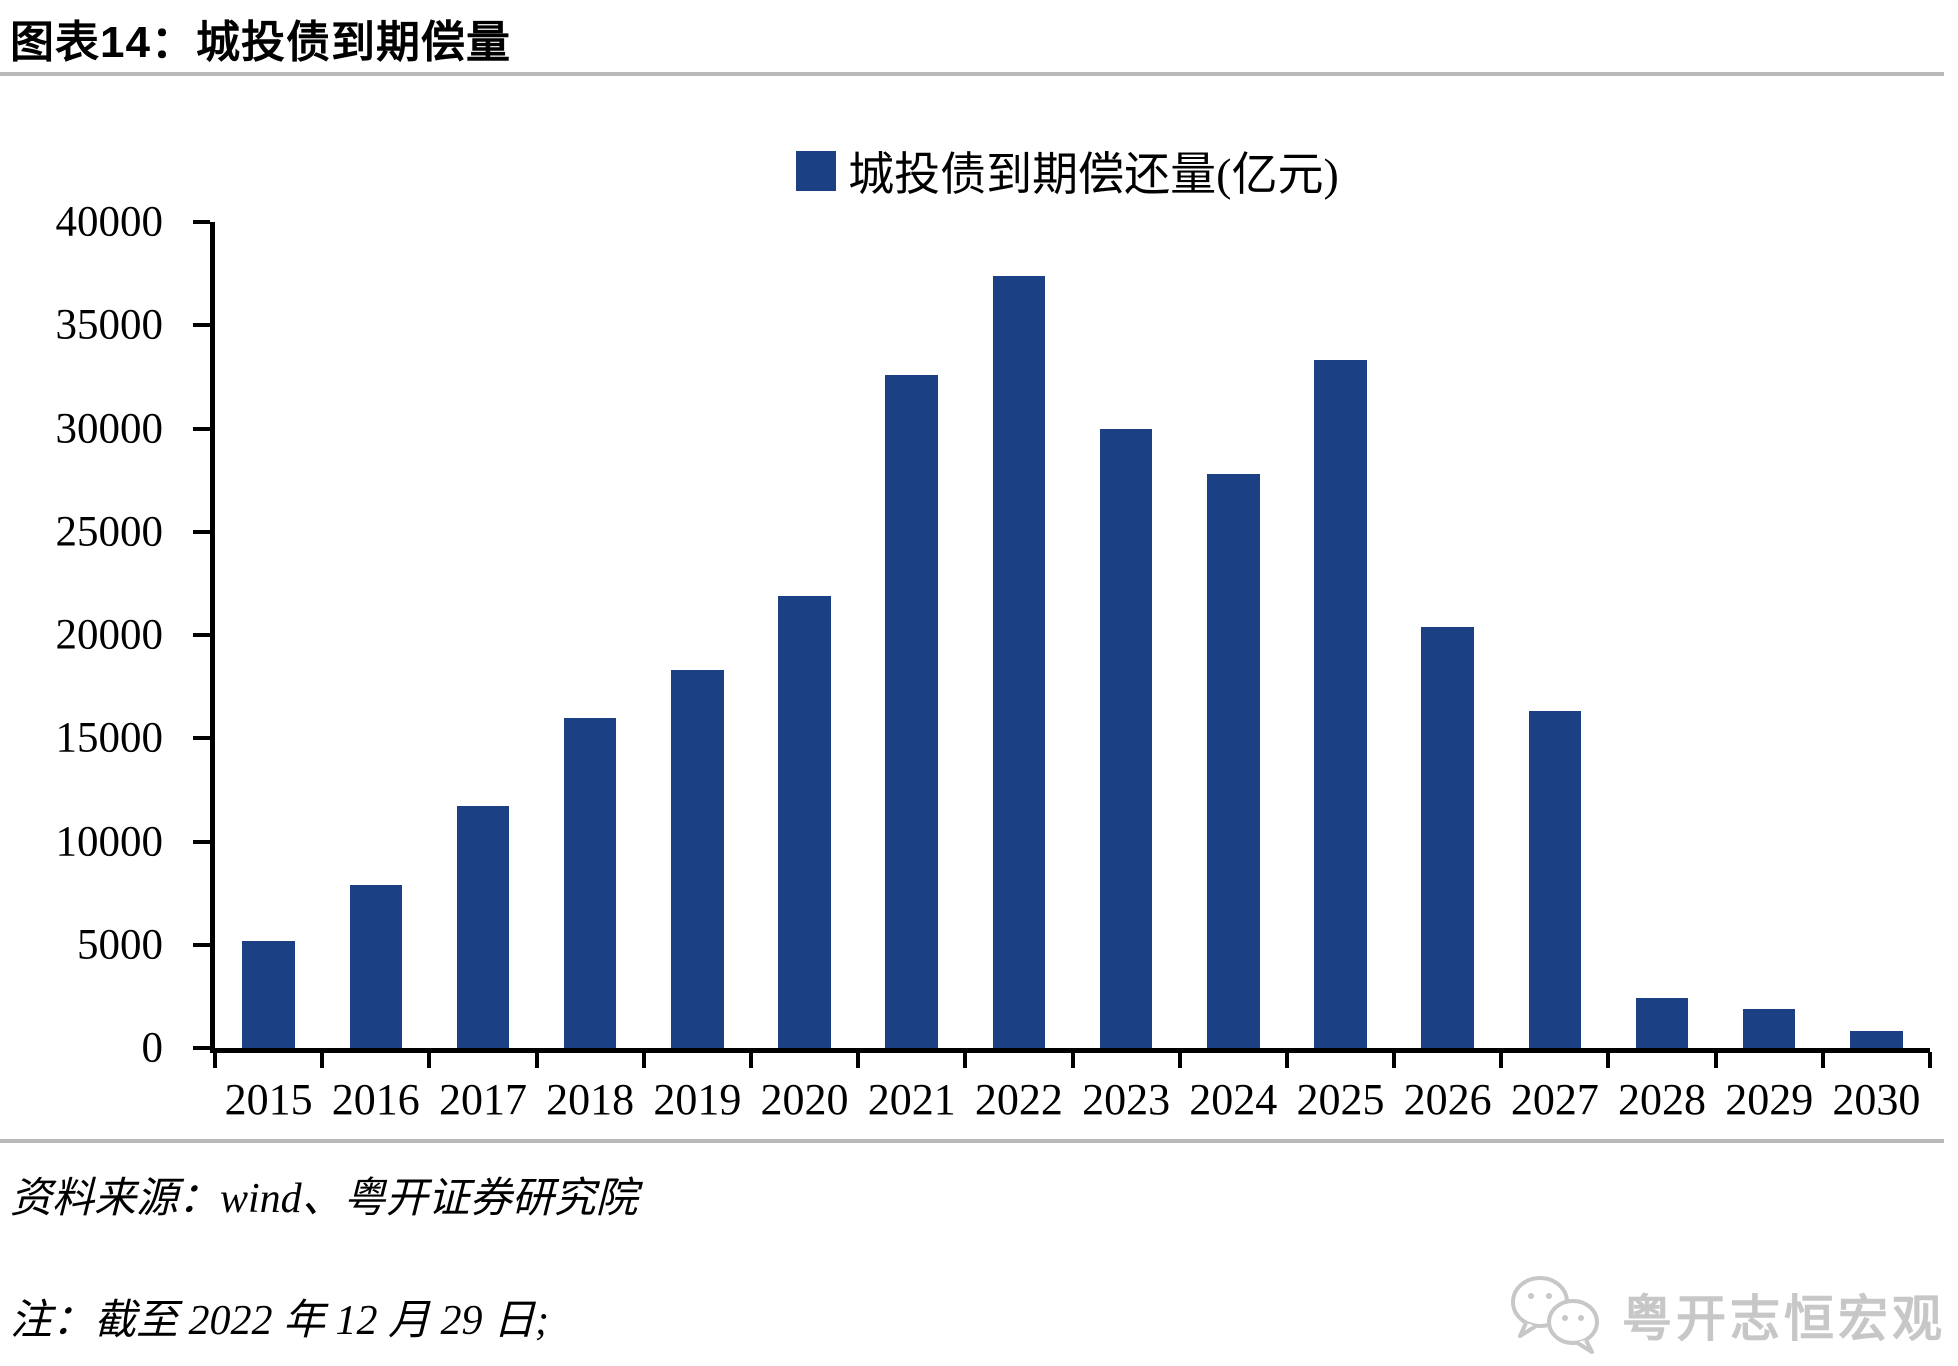 The width and height of the screenshot is (1958, 1366). I want to click on bar-slot-2019, so click(697, 635).